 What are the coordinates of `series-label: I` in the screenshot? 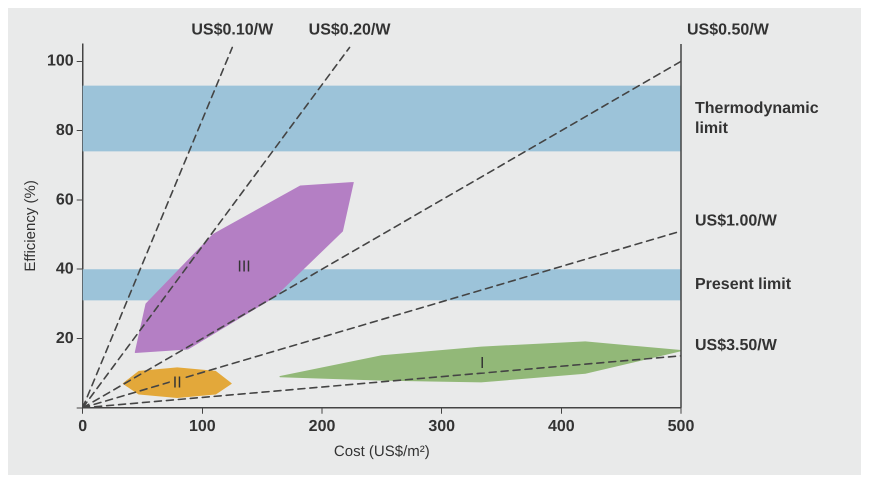 It's located at (482, 363).